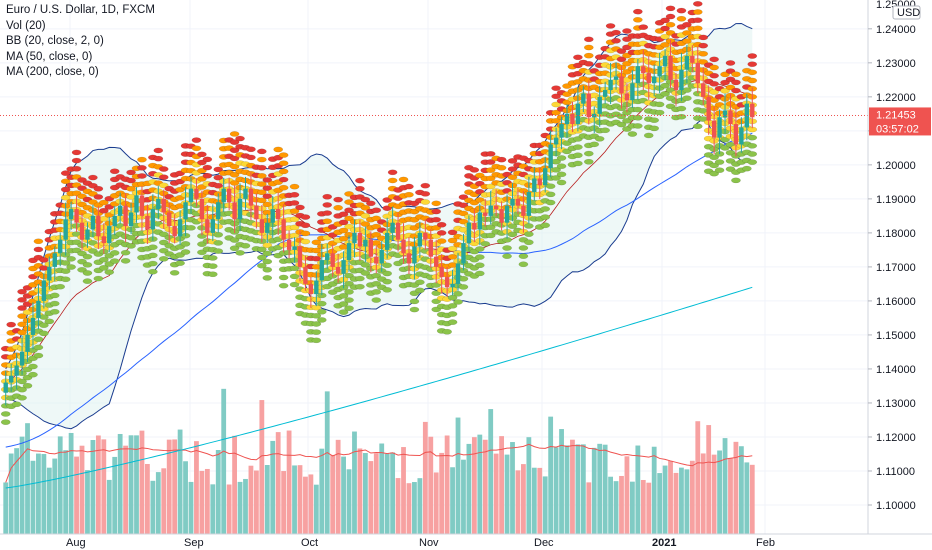 Image resolution: width=932 pixels, height=550 pixels. I want to click on legend-ma200: MA (200, close, 0), so click(52, 72).